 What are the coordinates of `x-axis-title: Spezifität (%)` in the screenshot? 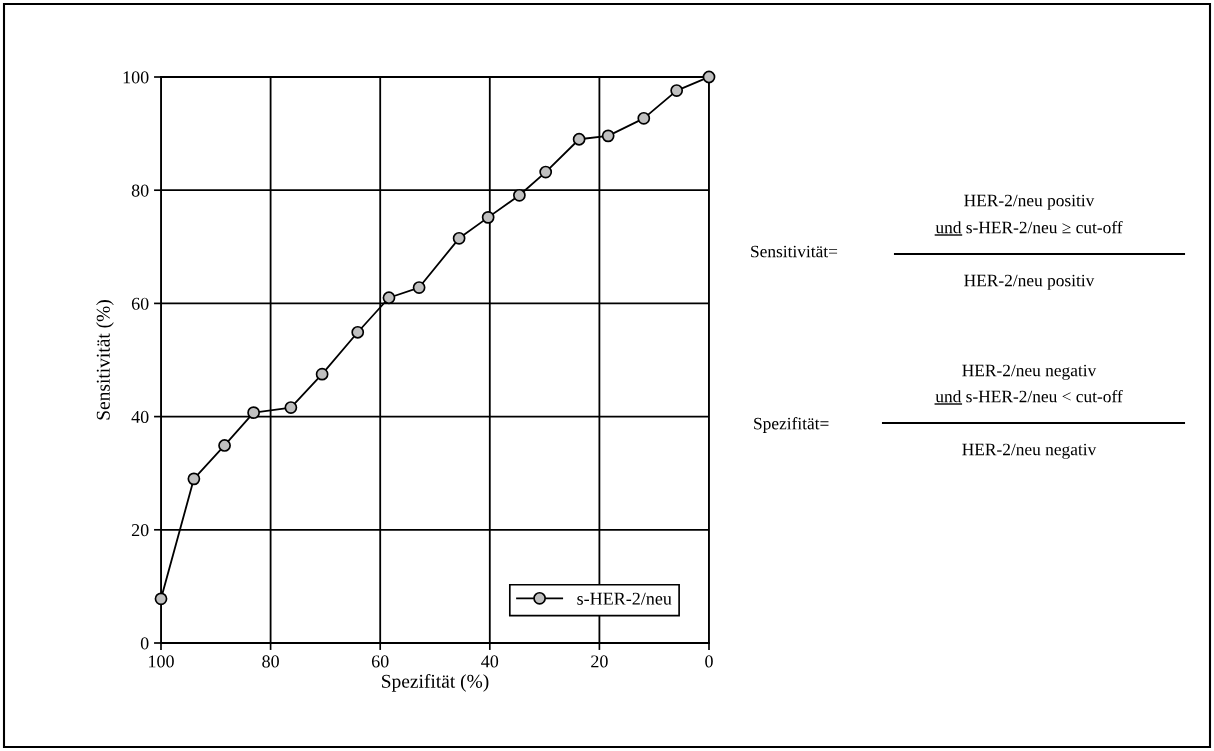 It's located at (435, 682).